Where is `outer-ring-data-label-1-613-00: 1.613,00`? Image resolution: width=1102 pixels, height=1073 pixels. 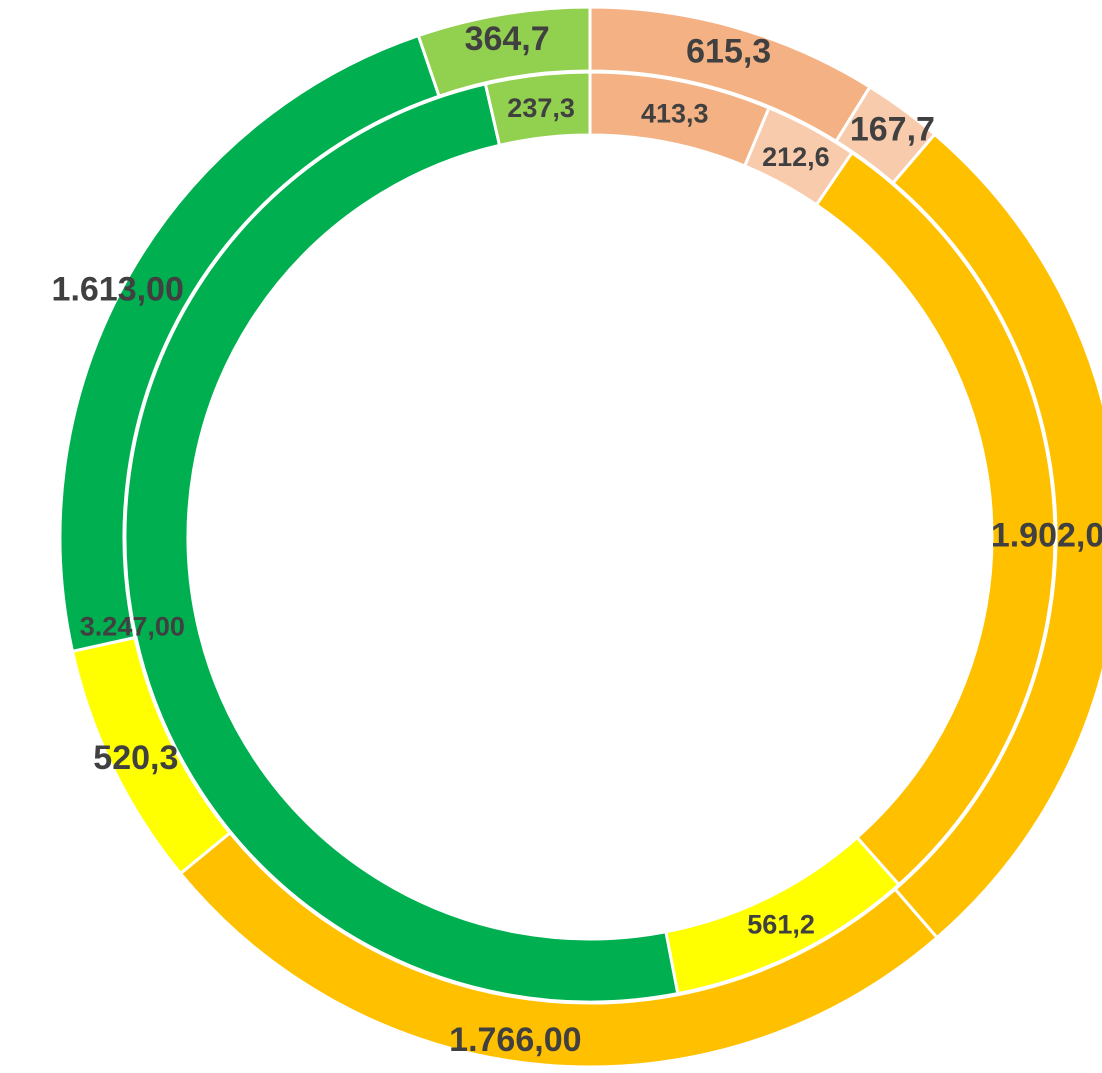 outer-ring-data-label-1-613-00: 1.613,00 is located at coordinates (118, 290).